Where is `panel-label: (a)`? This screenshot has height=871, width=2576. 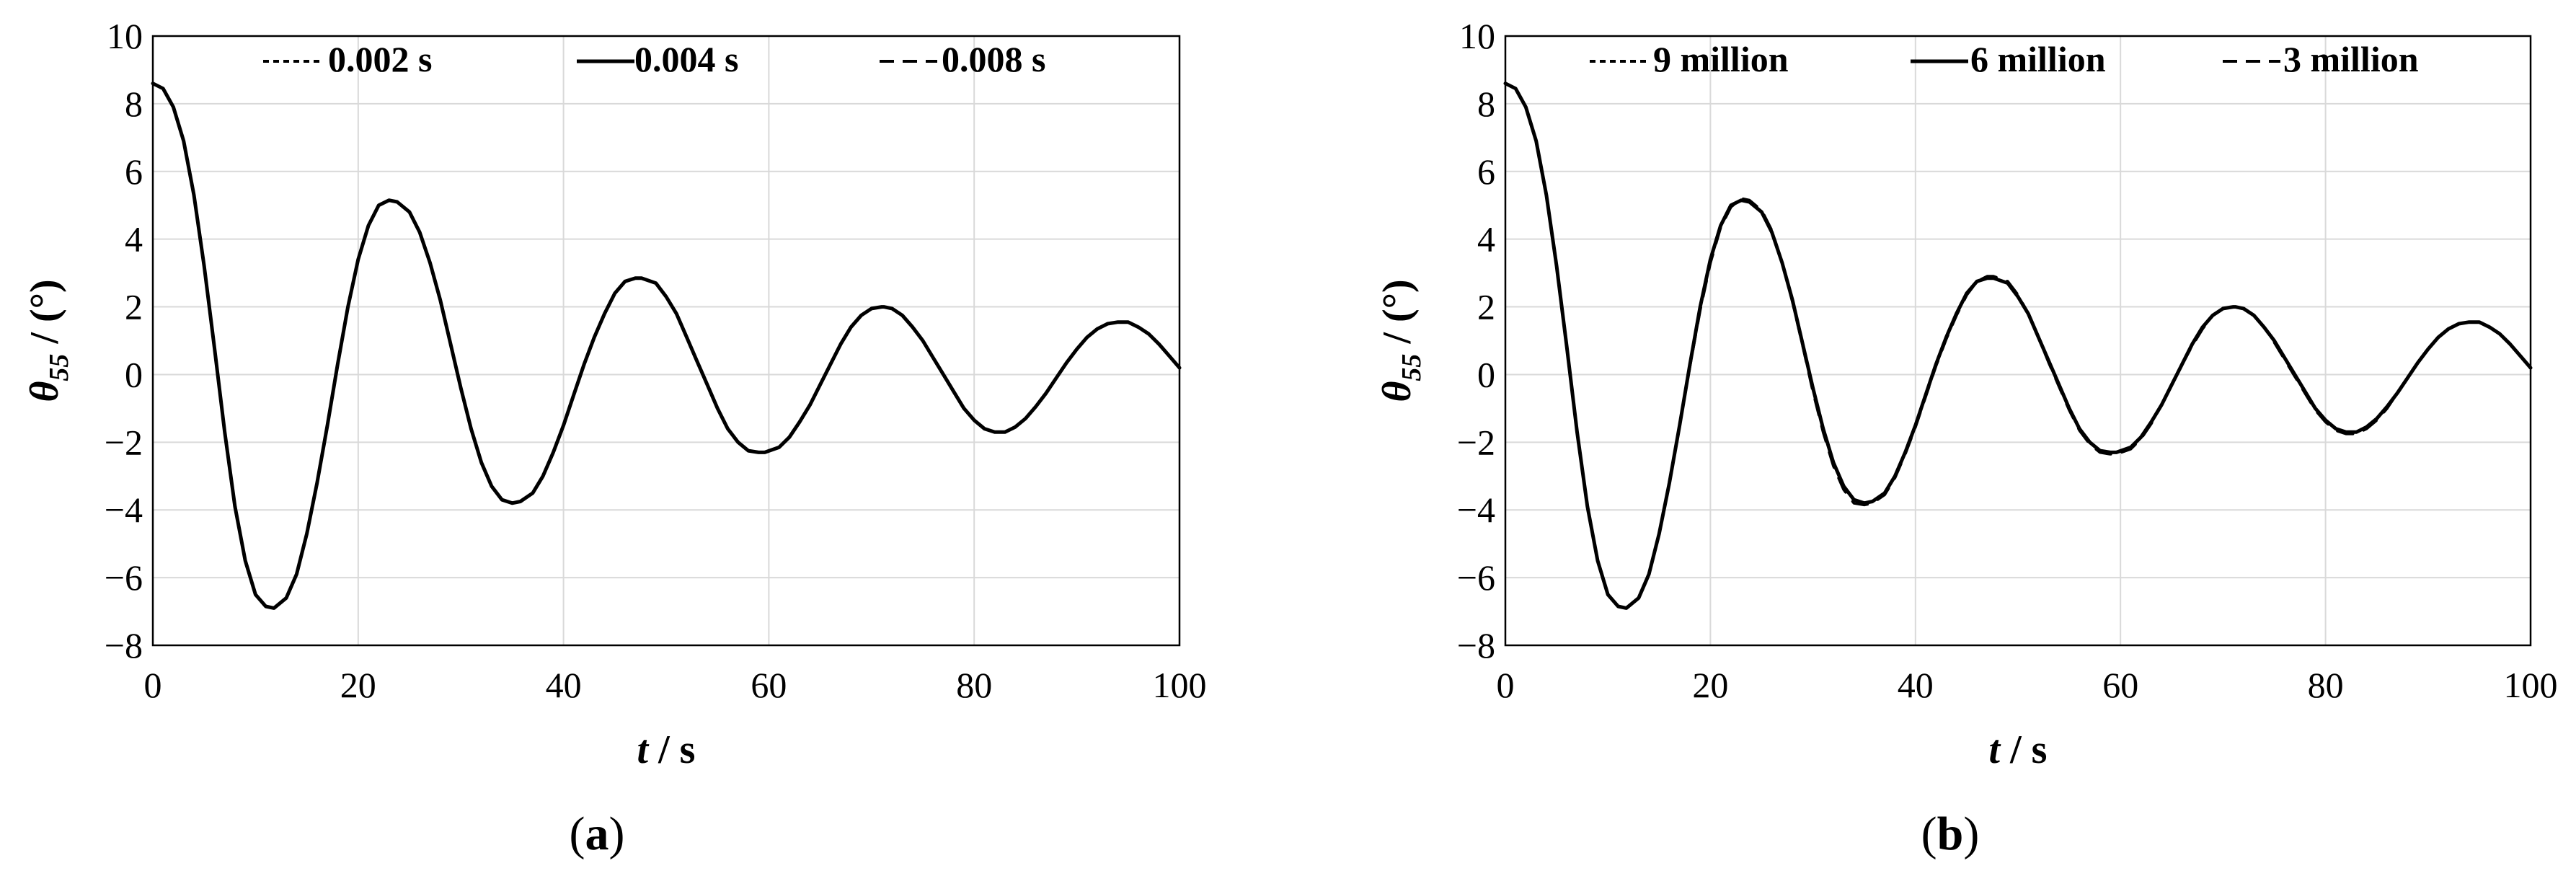 panel-label: (a) is located at coordinates (597, 834).